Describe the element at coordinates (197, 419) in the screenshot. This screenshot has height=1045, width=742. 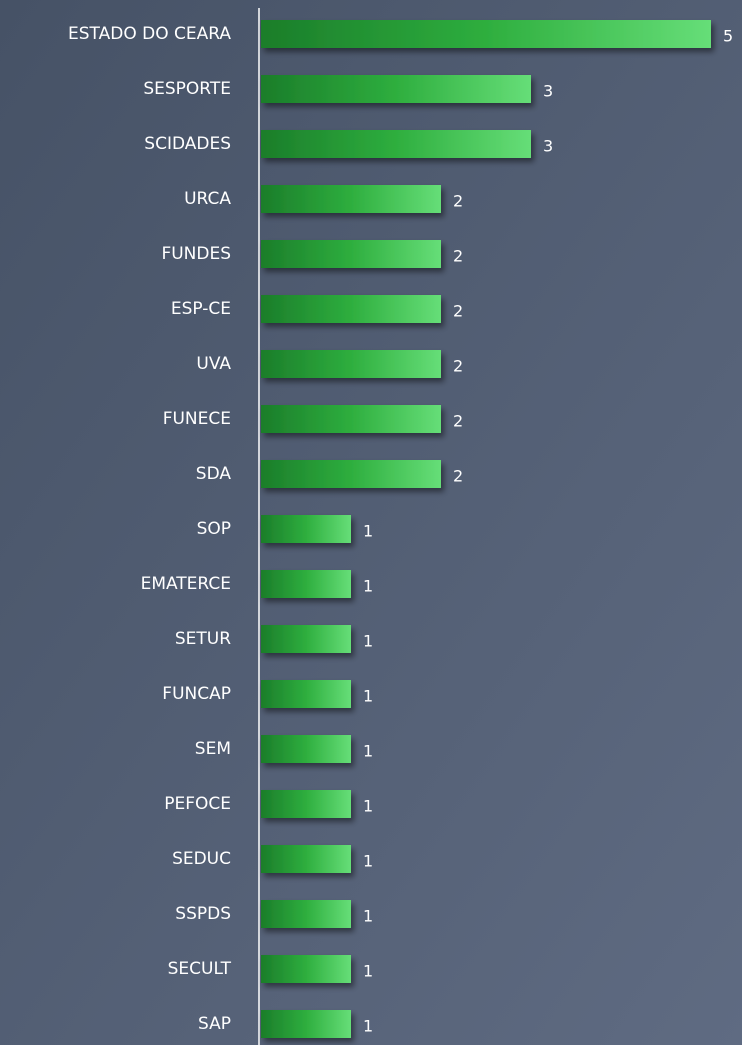
I see `category-label: FUNECE` at that location.